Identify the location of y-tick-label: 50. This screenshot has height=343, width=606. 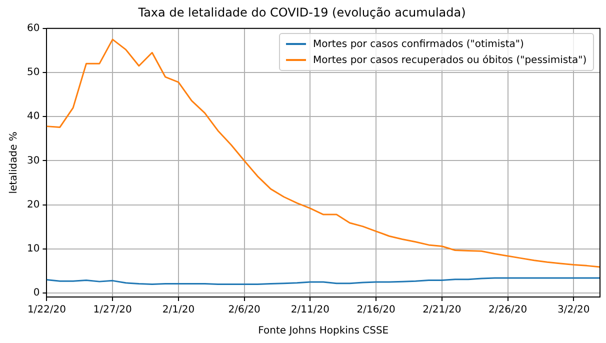
(33, 72).